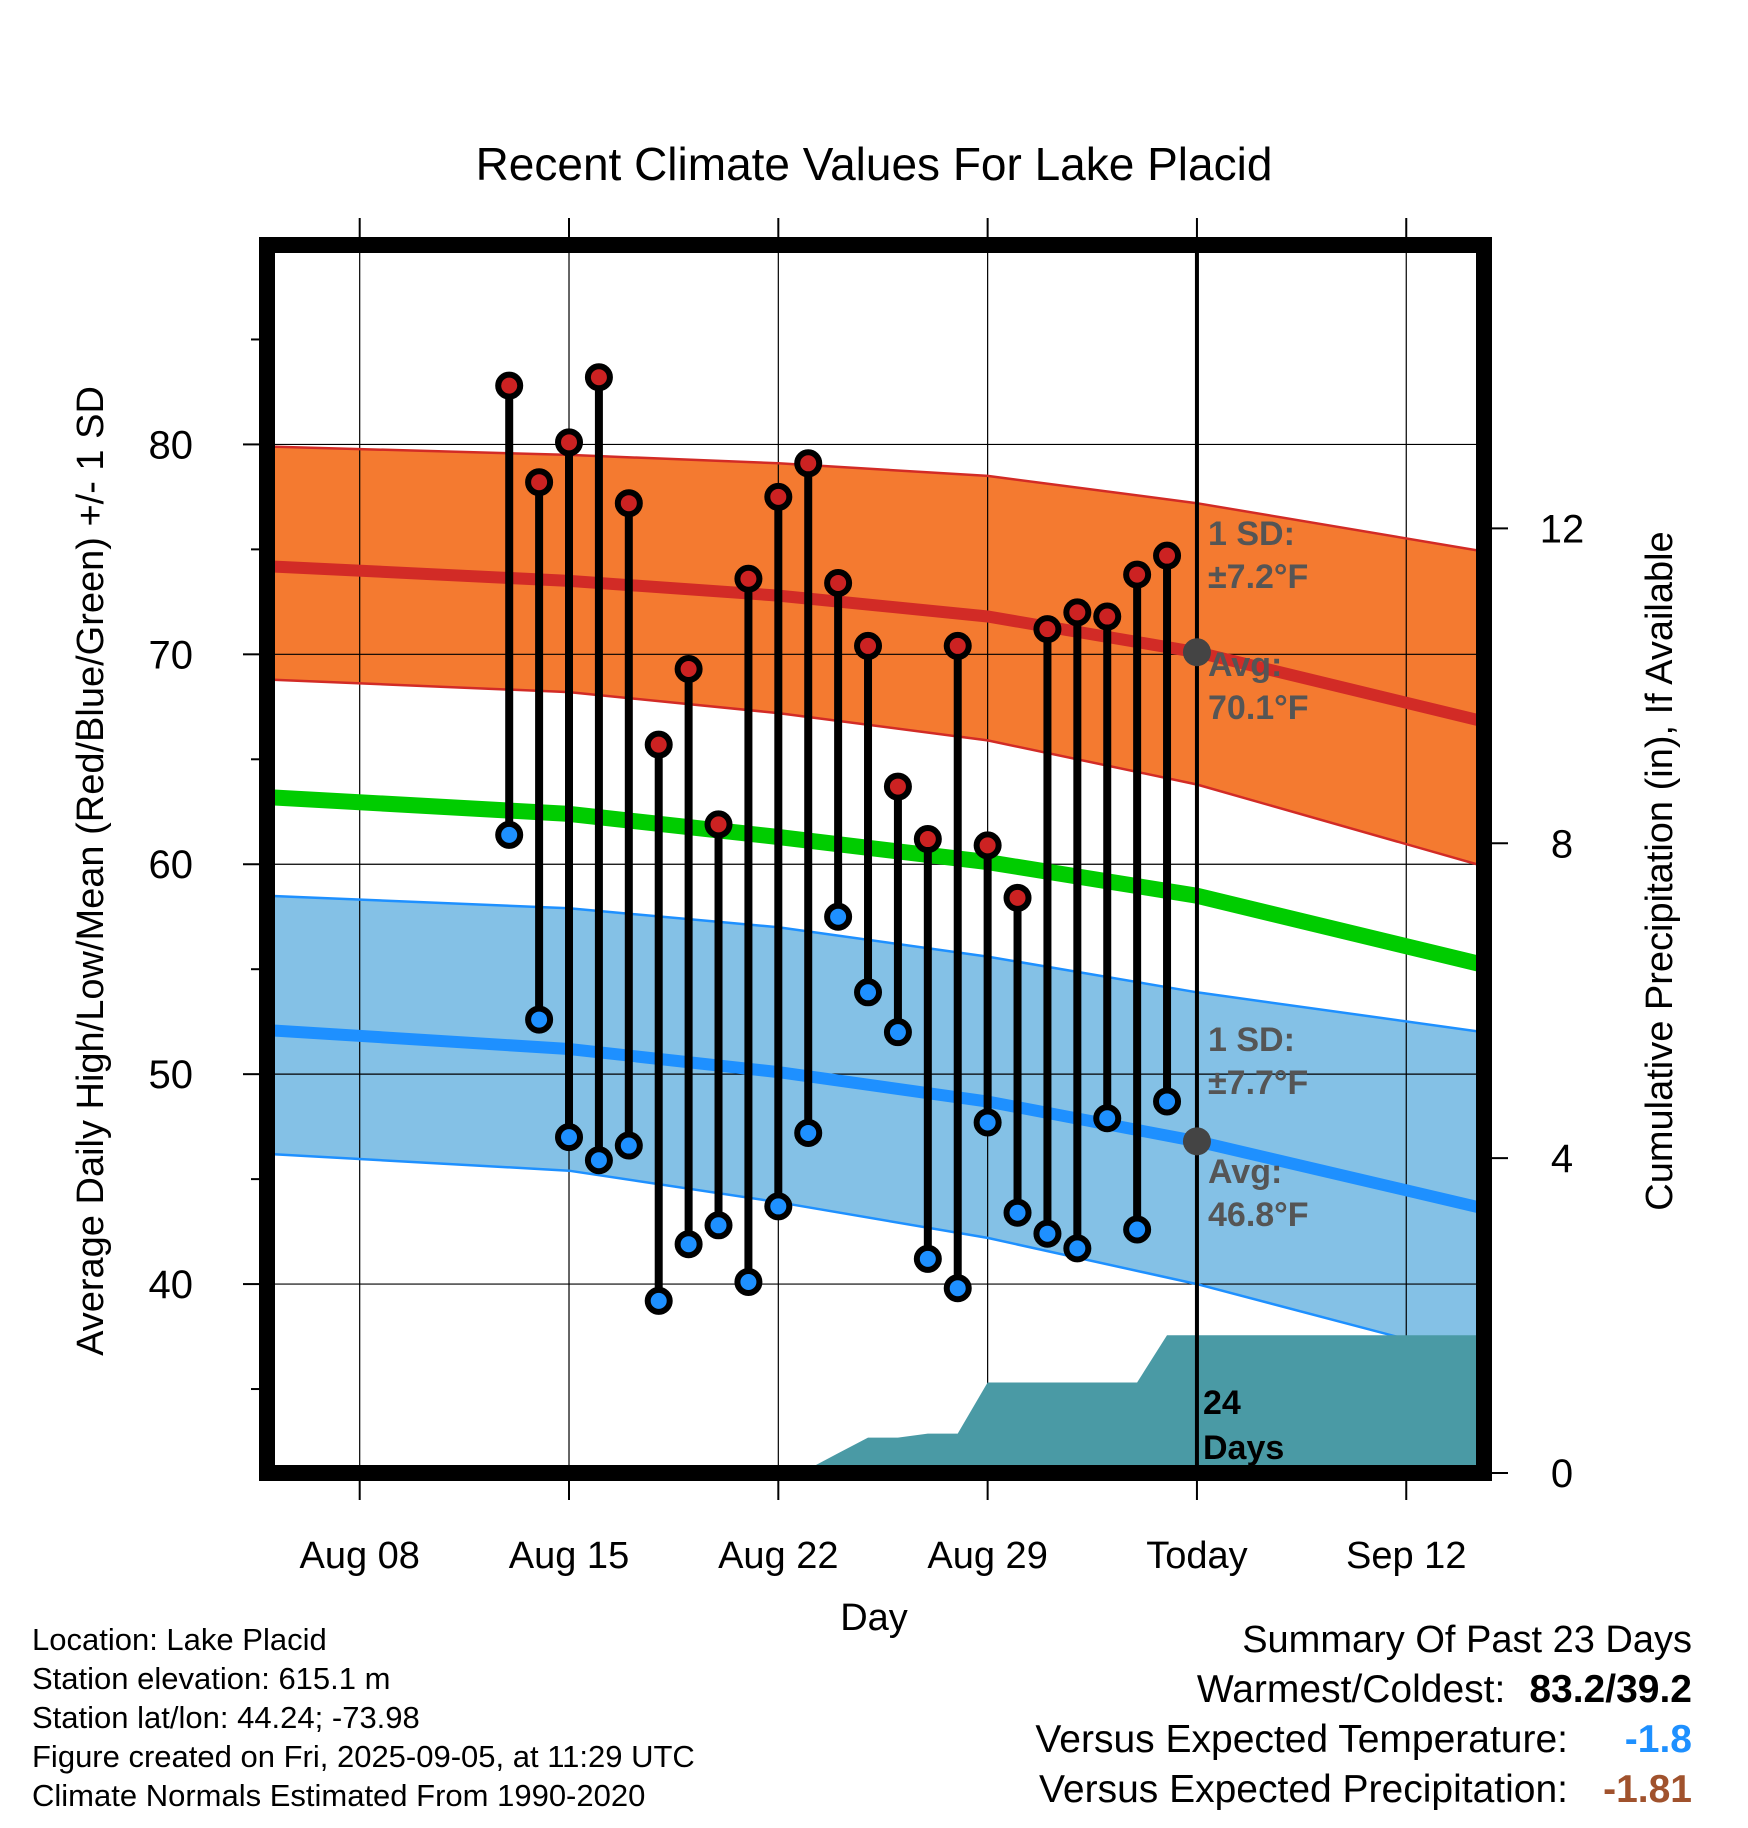 Image resolution: width=1748 pixels, height=1828 pixels. I want to click on y2-tick-label: 8, so click(1562, 844).